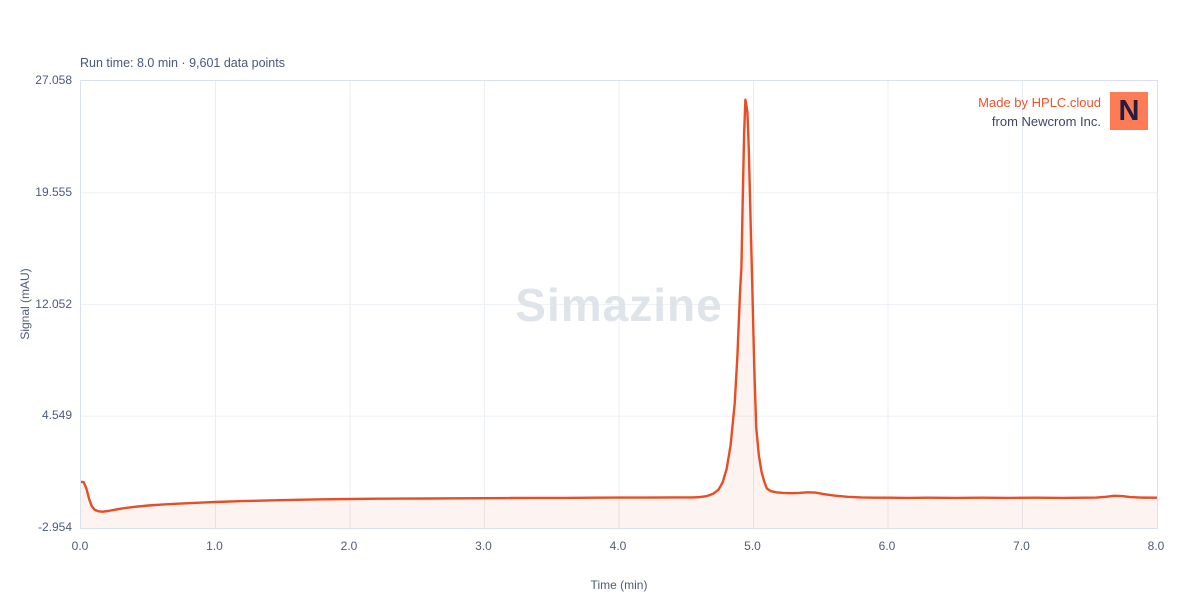 Image resolution: width=1200 pixels, height=600 pixels. Describe the element at coordinates (349, 546) in the screenshot. I see `x-tick-label: 2.0` at that location.